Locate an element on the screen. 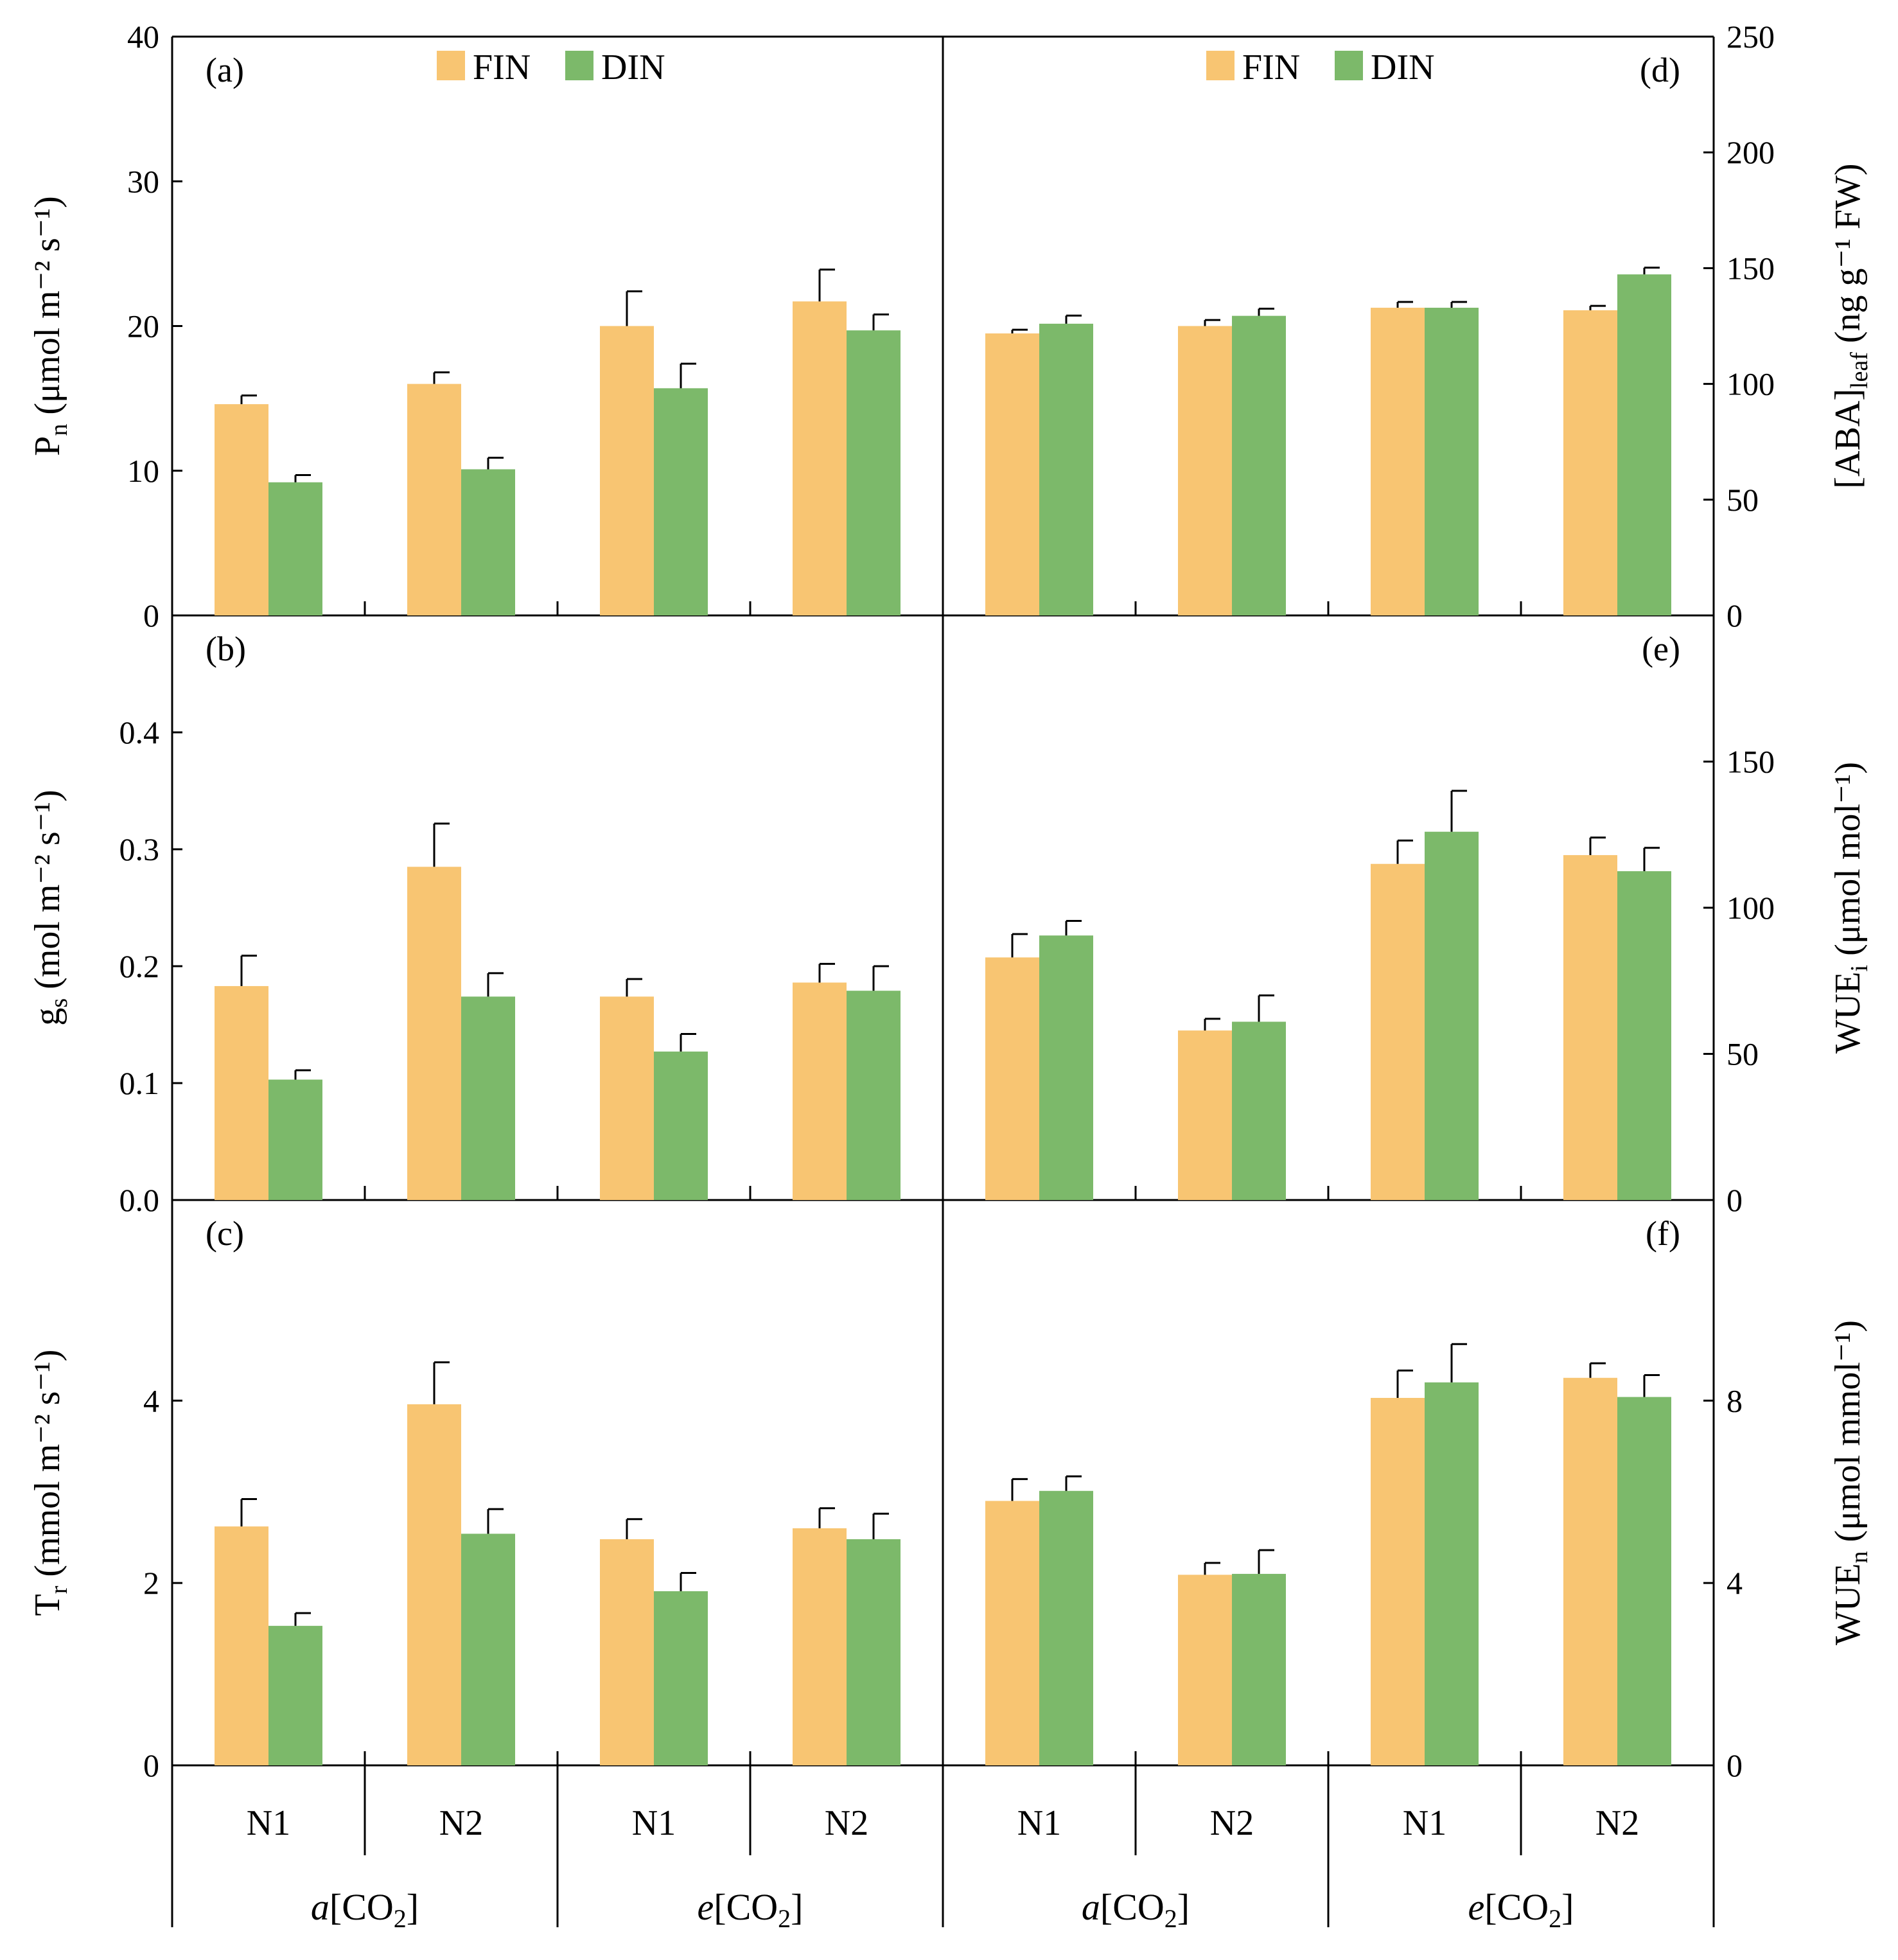  panel-label: (f) is located at coordinates (1663, 1233).